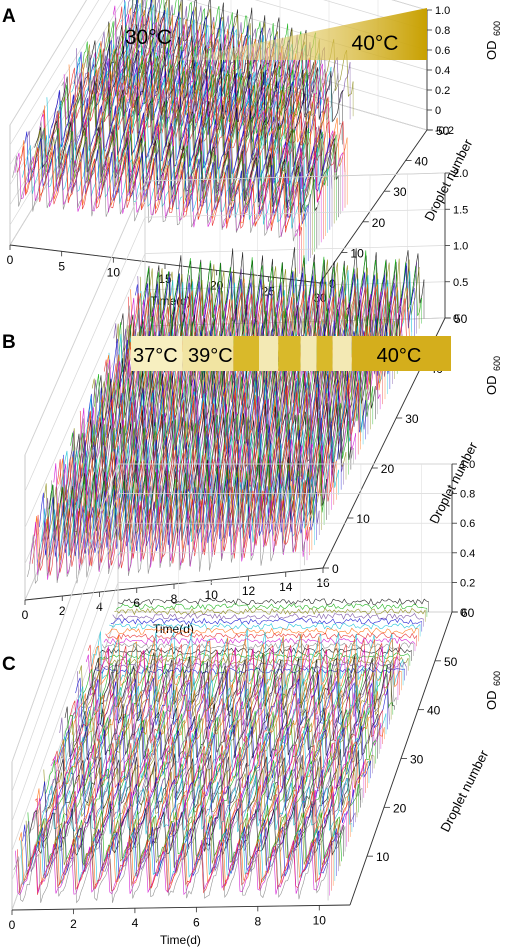 This screenshot has height=952, width=512. What do you see at coordinates (400, 808) in the screenshot?
I see `y-tick-label: 20` at bounding box center [400, 808].